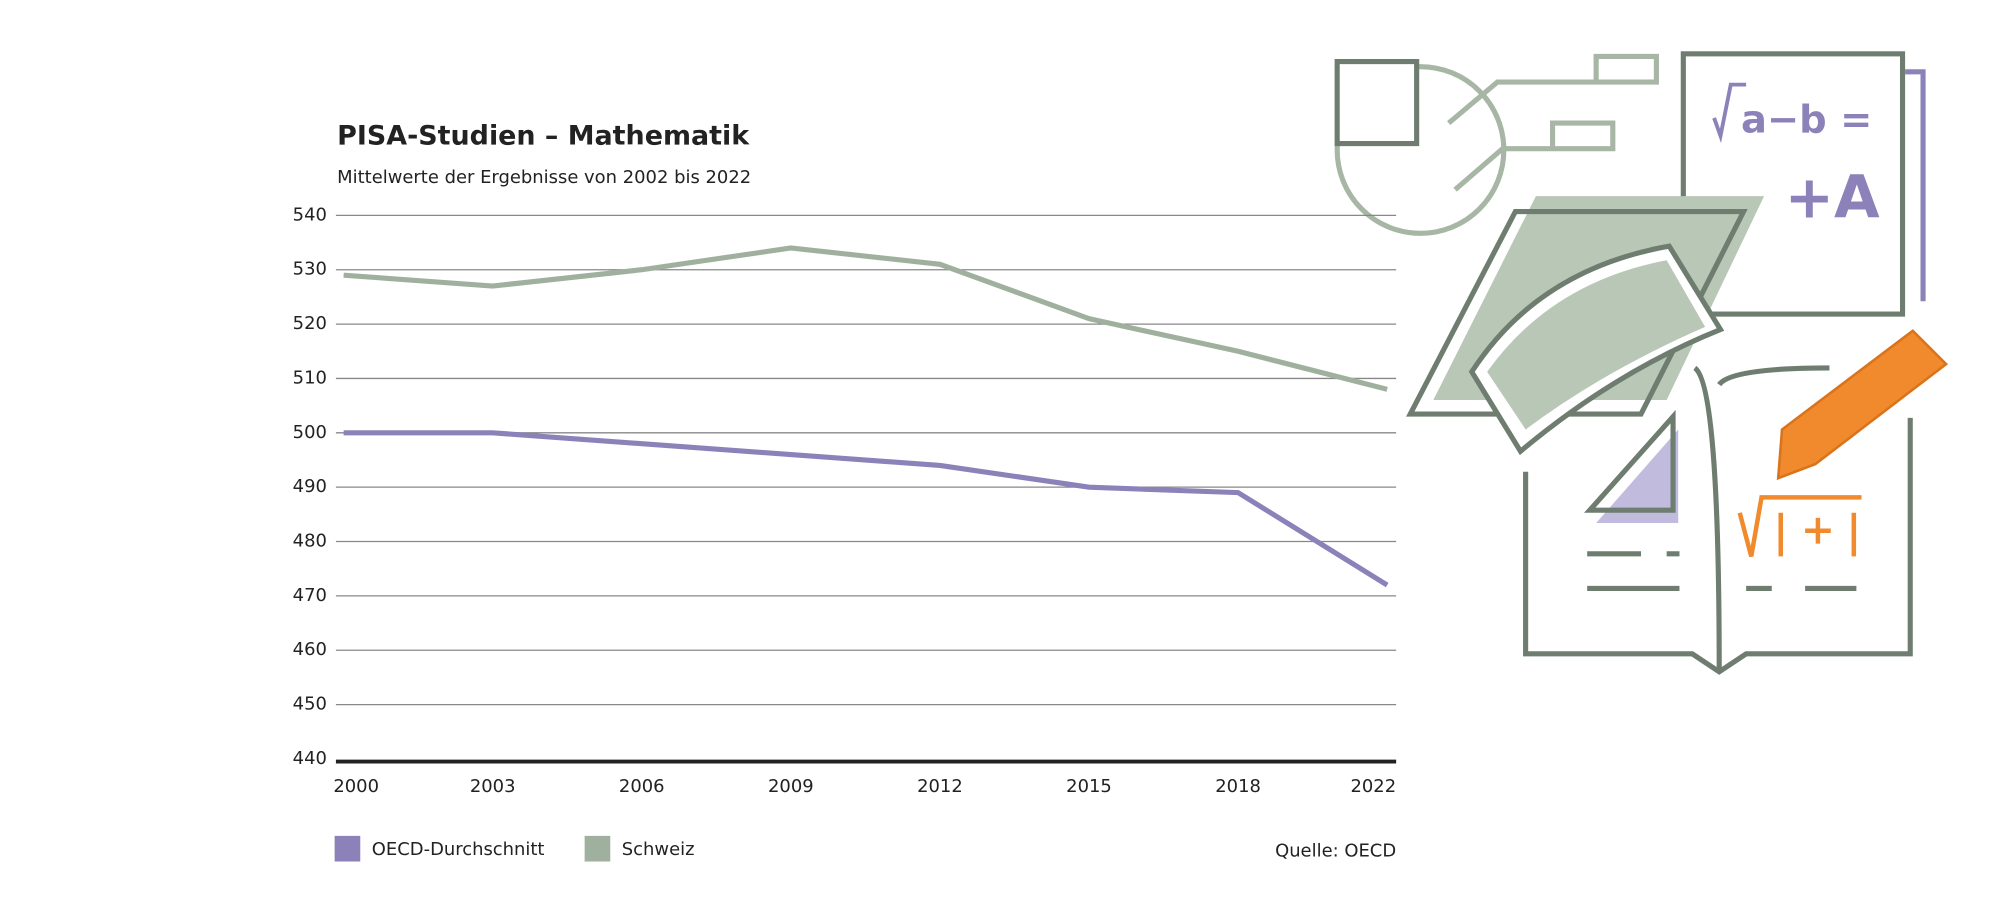  What do you see at coordinates (310, 704) in the screenshot?
I see `y-tick-label: 450` at bounding box center [310, 704].